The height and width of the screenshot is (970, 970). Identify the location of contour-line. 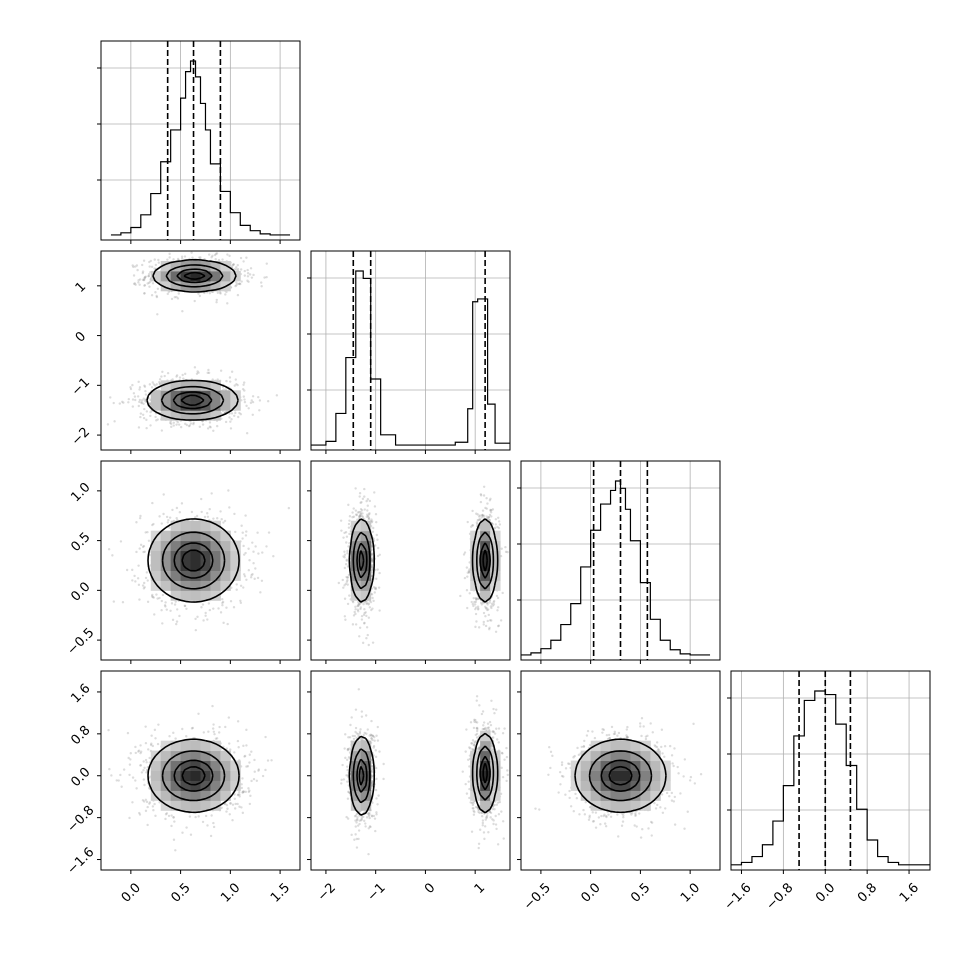
(423, 560).